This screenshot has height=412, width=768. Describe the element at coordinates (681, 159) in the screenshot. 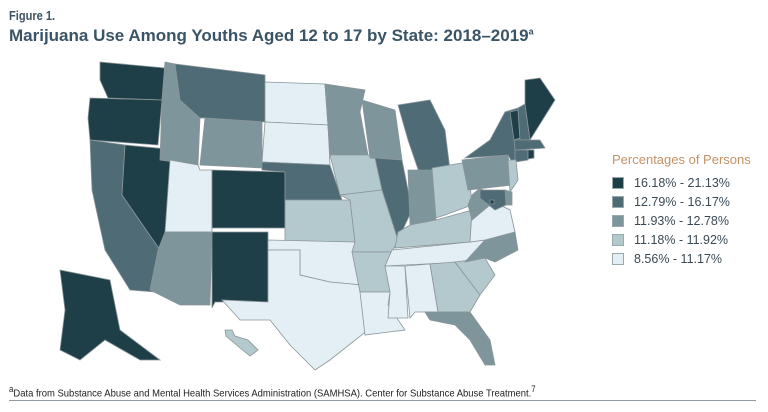

I see `legend-title: Percentages of Persons` at that location.